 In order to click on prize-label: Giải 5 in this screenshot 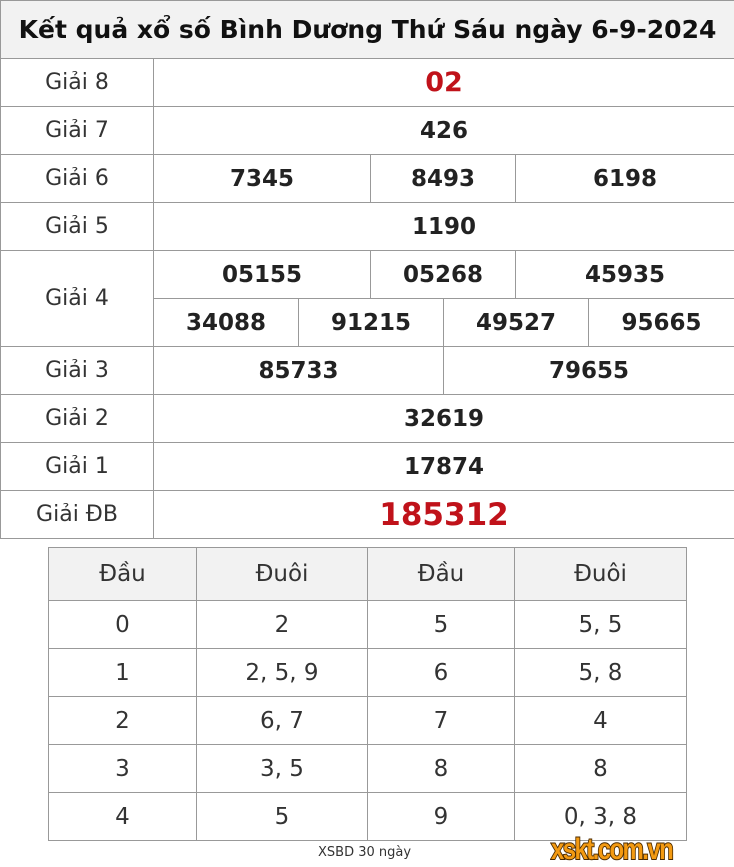, I will do `click(77, 226)`.